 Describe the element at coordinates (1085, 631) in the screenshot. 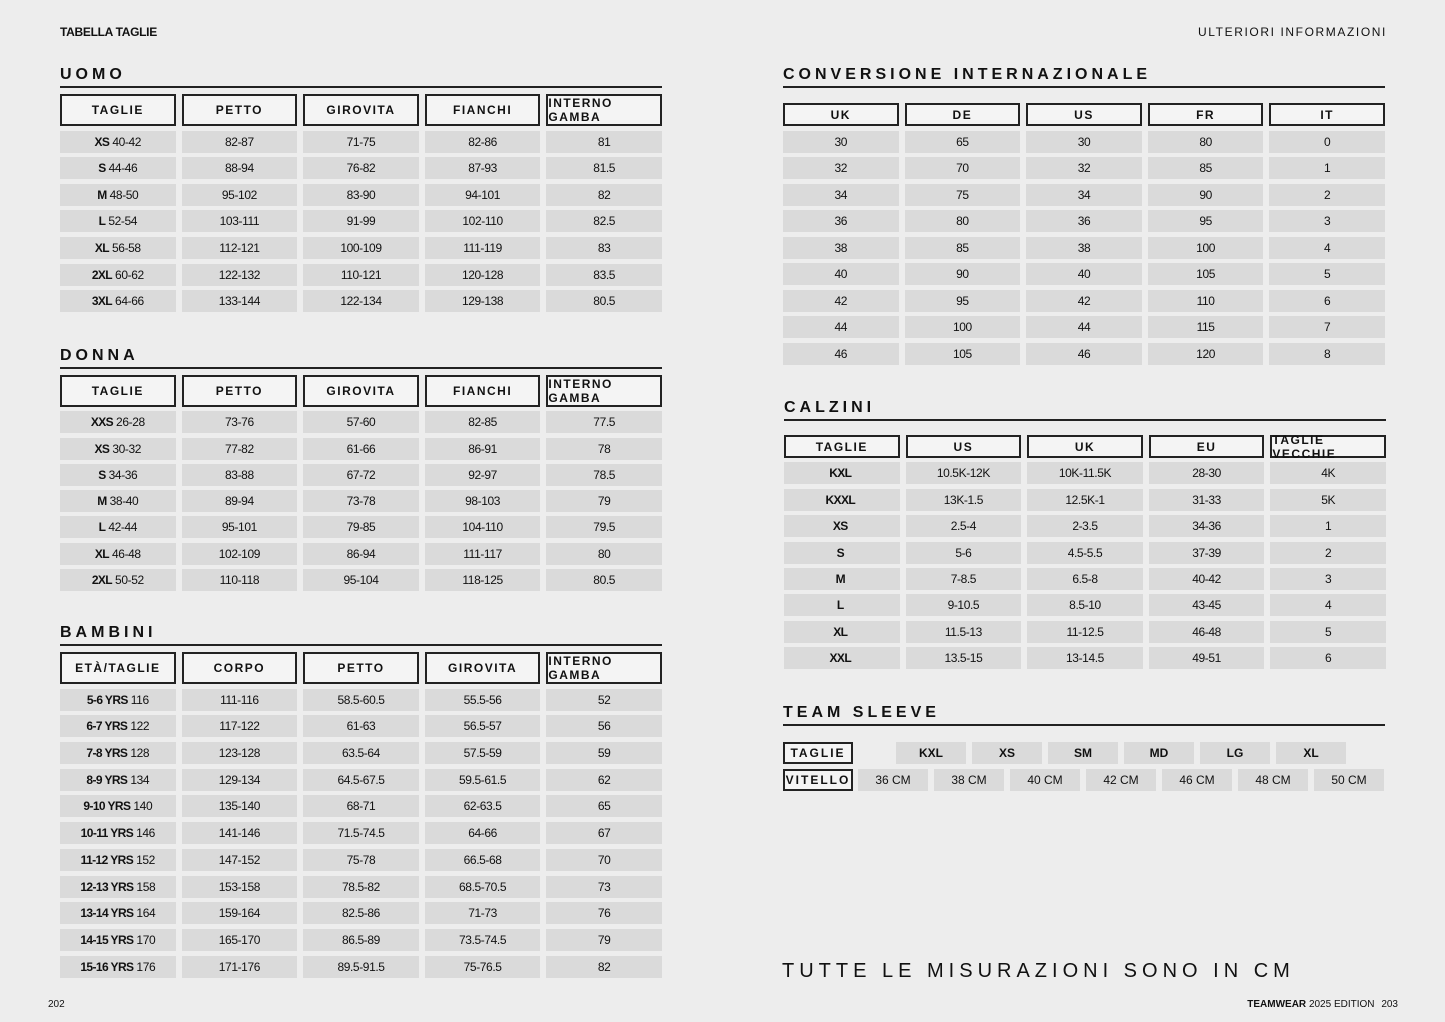

I see `table-cell: 11-12.5` at that location.